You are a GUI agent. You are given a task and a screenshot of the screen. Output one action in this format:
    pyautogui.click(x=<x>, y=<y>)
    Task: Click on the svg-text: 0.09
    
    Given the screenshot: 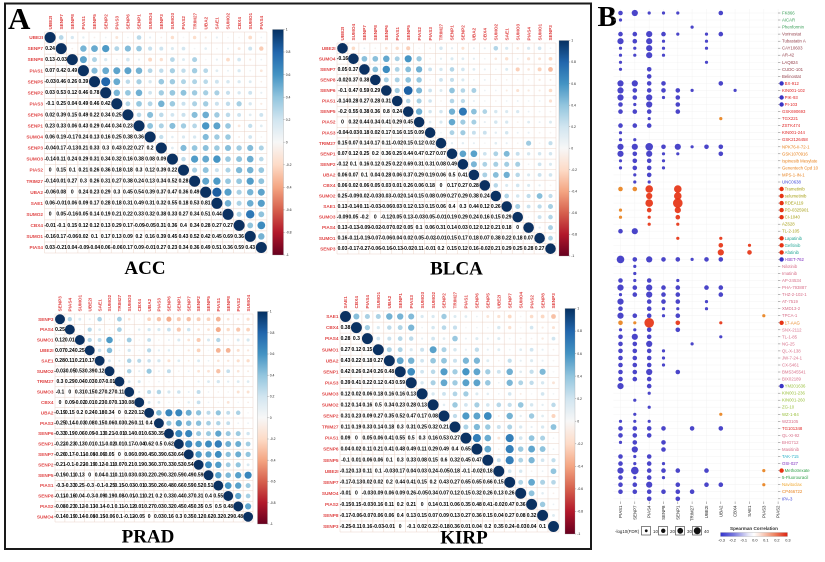 What is the action you would take?
    pyautogui.click(x=378, y=494)
    